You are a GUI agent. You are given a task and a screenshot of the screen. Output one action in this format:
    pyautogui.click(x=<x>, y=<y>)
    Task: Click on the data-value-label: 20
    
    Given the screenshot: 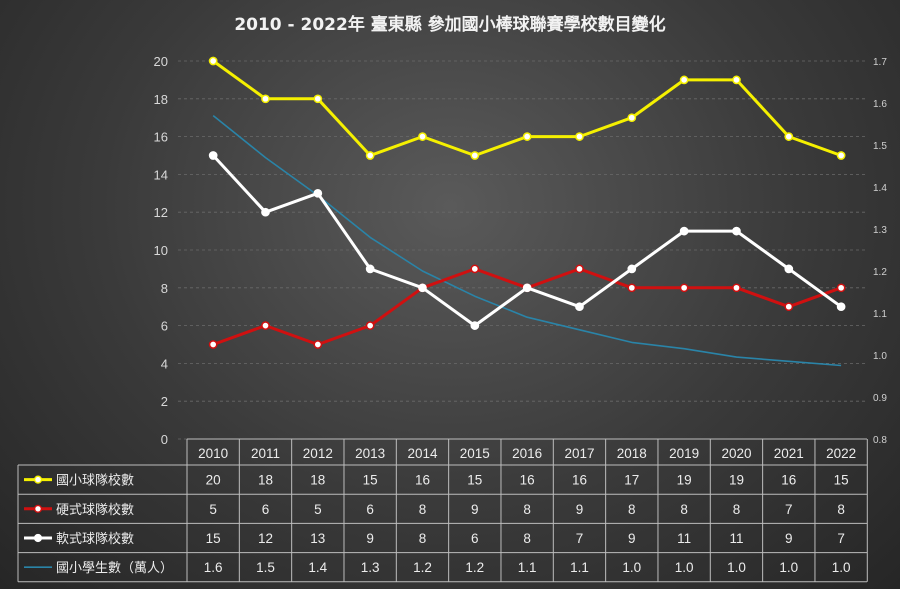 What is the action you would take?
    pyautogui.click(x=213, y=480)
    